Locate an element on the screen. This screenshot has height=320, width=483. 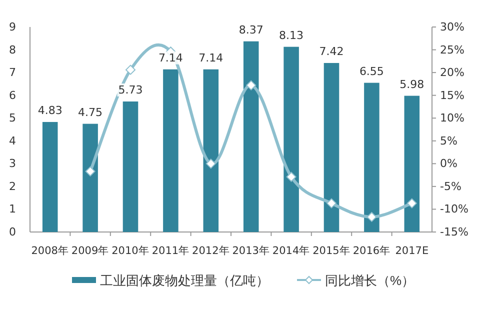
y2-tick-label: 20% is located at coordinates (452, 73).